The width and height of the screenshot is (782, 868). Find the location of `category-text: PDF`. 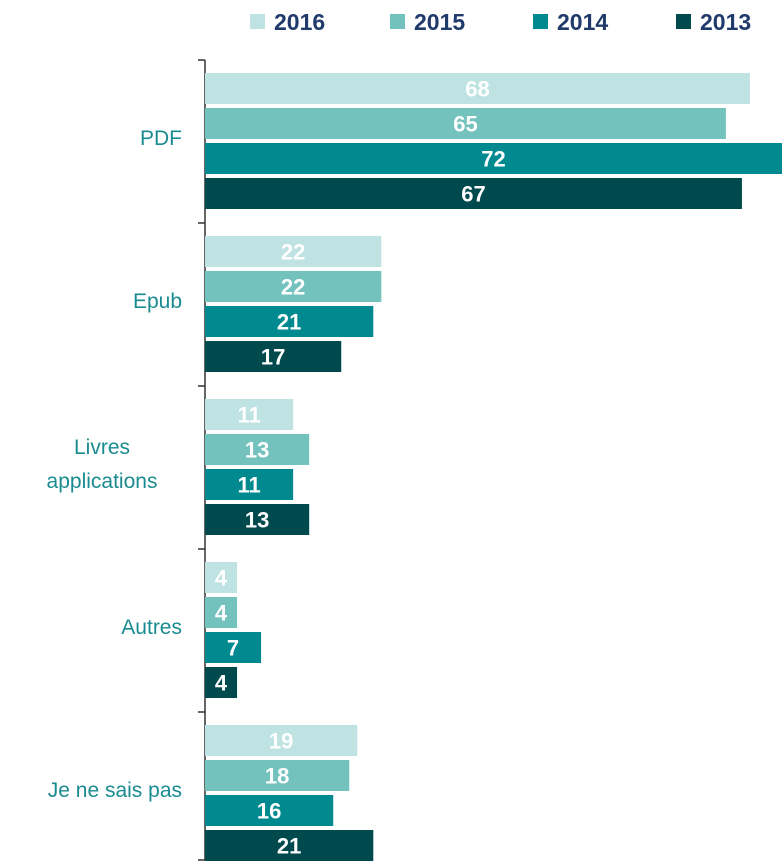

category-text: PDF is located at coordinates (161, 138).